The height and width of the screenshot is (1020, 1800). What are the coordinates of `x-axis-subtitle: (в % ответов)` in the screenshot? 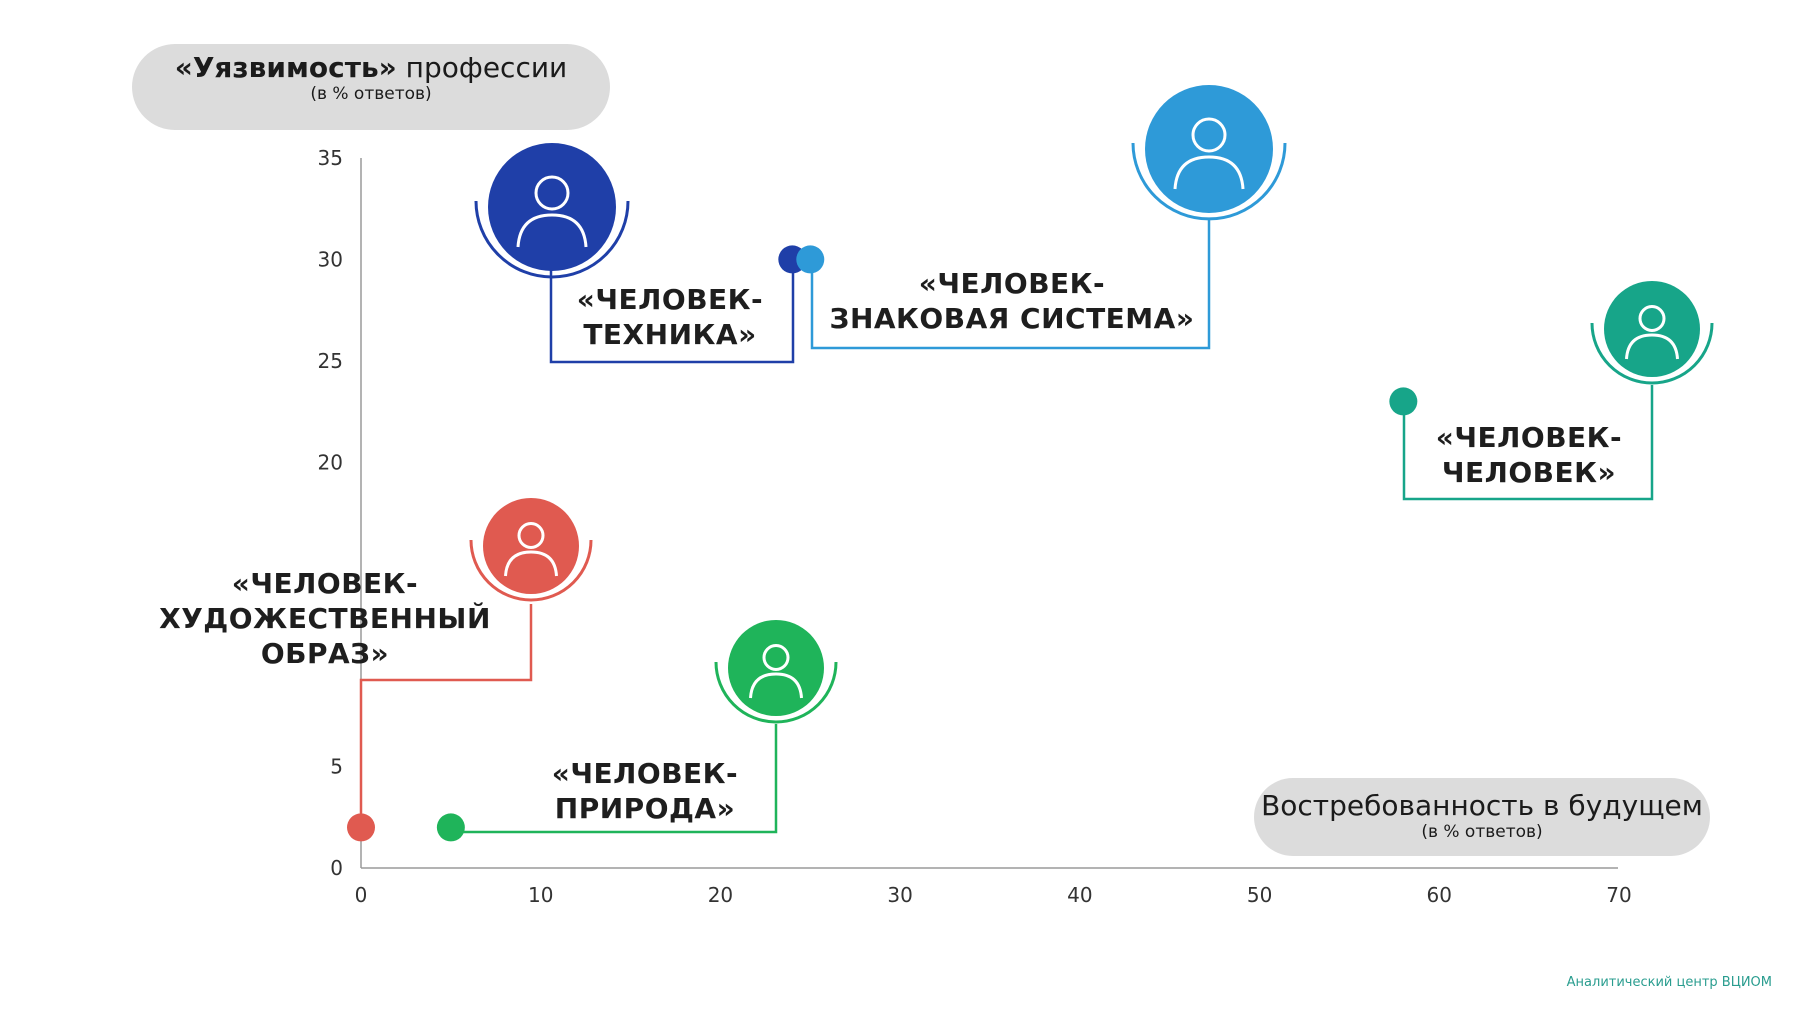 It's located at (1482, 832).